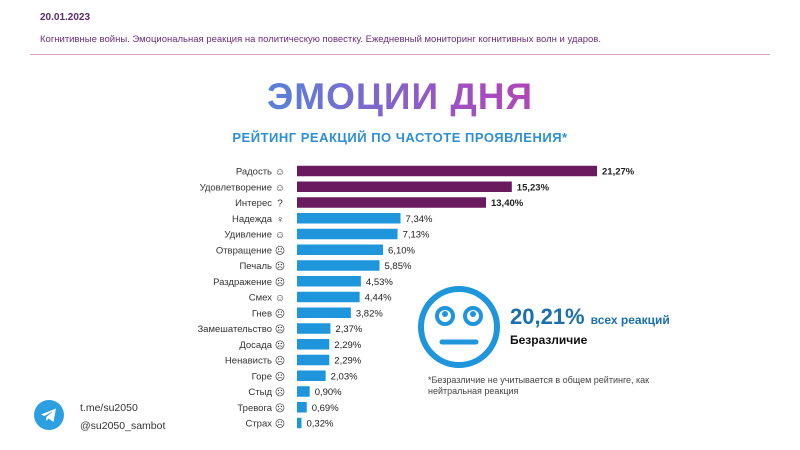 This screenshot has height=450, width=800. What do you see at coordinates (260, 392) in the screenshot?
I see `category-label: Стыд` at bounding box center [260, 392].